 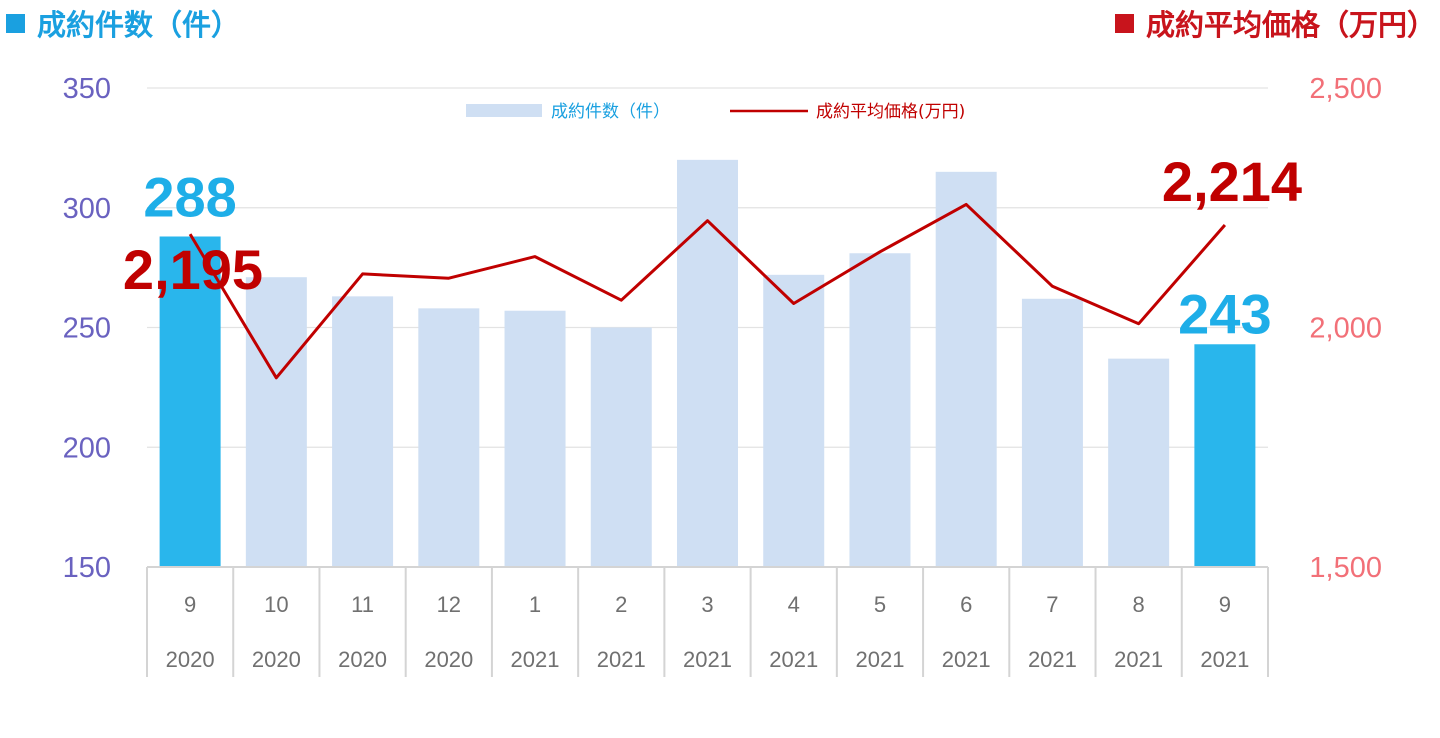 I want to click on x-tick-month: 6, so click(x=966, y=604).